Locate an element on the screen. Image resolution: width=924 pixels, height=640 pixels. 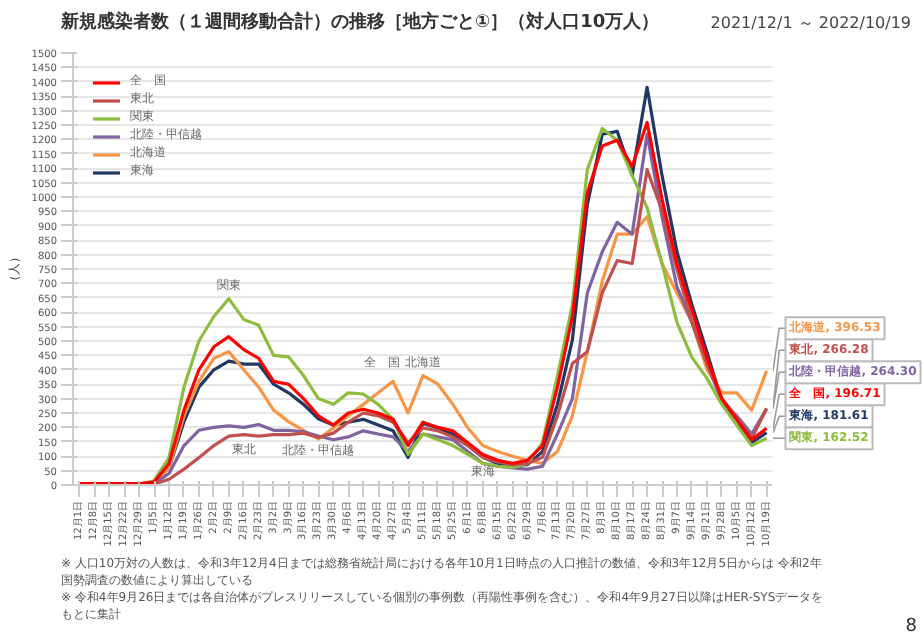
text: 2021/12/1 ～ 2022/10/19 is located at coordinates (811, 23).